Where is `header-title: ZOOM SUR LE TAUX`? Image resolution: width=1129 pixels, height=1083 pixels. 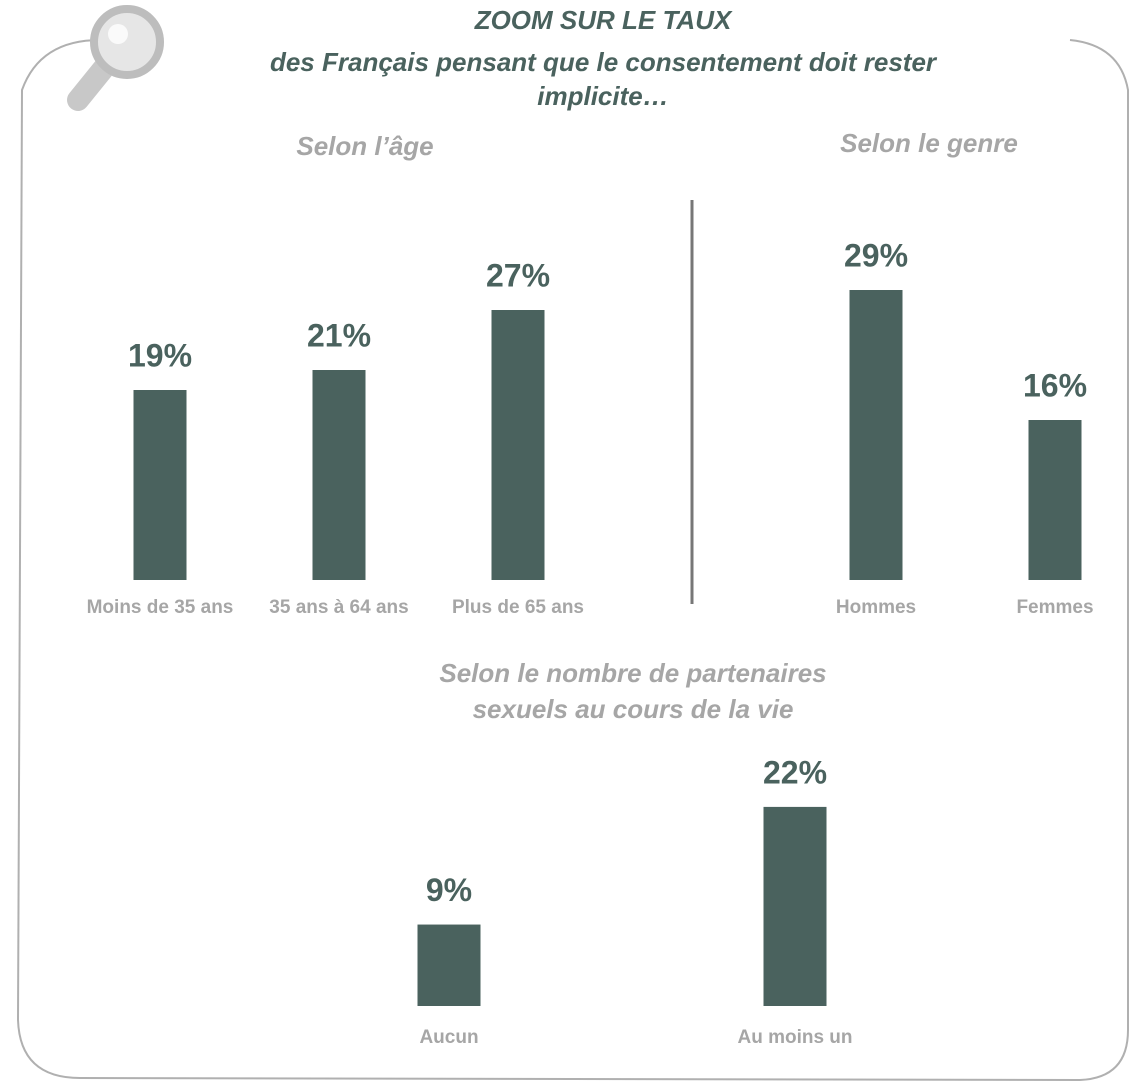
header-title: ZOOM SUR LE TAUX is located at coordinates (603, 20).